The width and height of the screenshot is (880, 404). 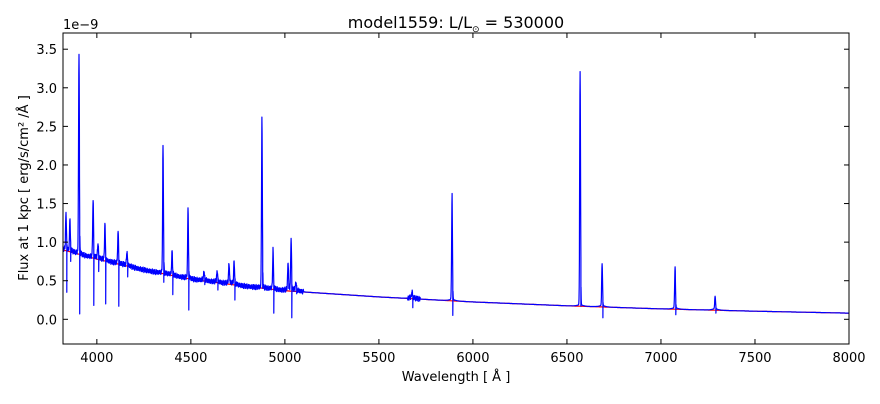 I want to click on continuum-fit-line, so click(x=455, y=281).